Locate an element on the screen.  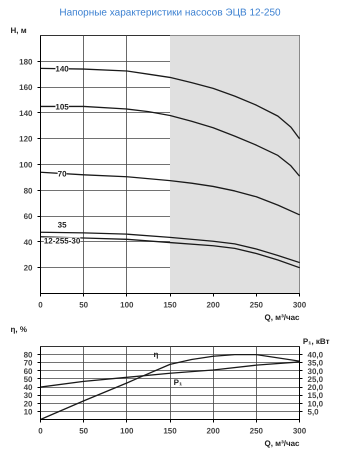
y-tick-label: 70 is located at coordinates (29, 363).